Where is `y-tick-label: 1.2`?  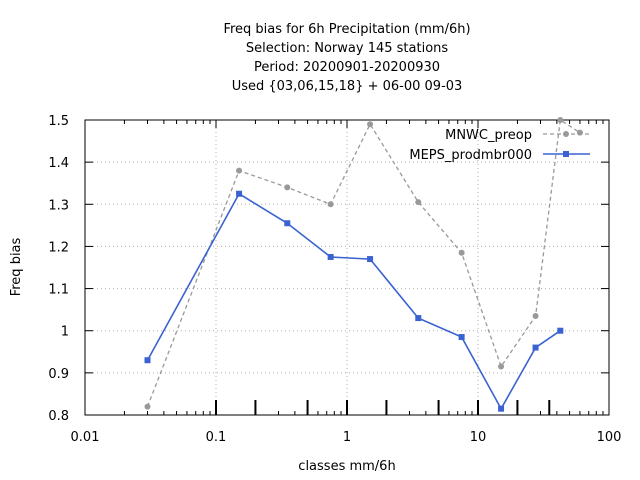 y-tick-label: 1.2 is located at coordinates (58, 247).